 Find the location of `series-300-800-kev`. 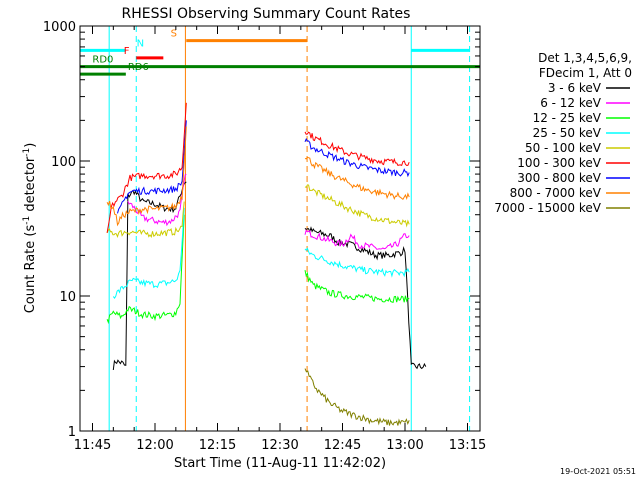

series-300-800-kev is located at coordinates (263, 167).